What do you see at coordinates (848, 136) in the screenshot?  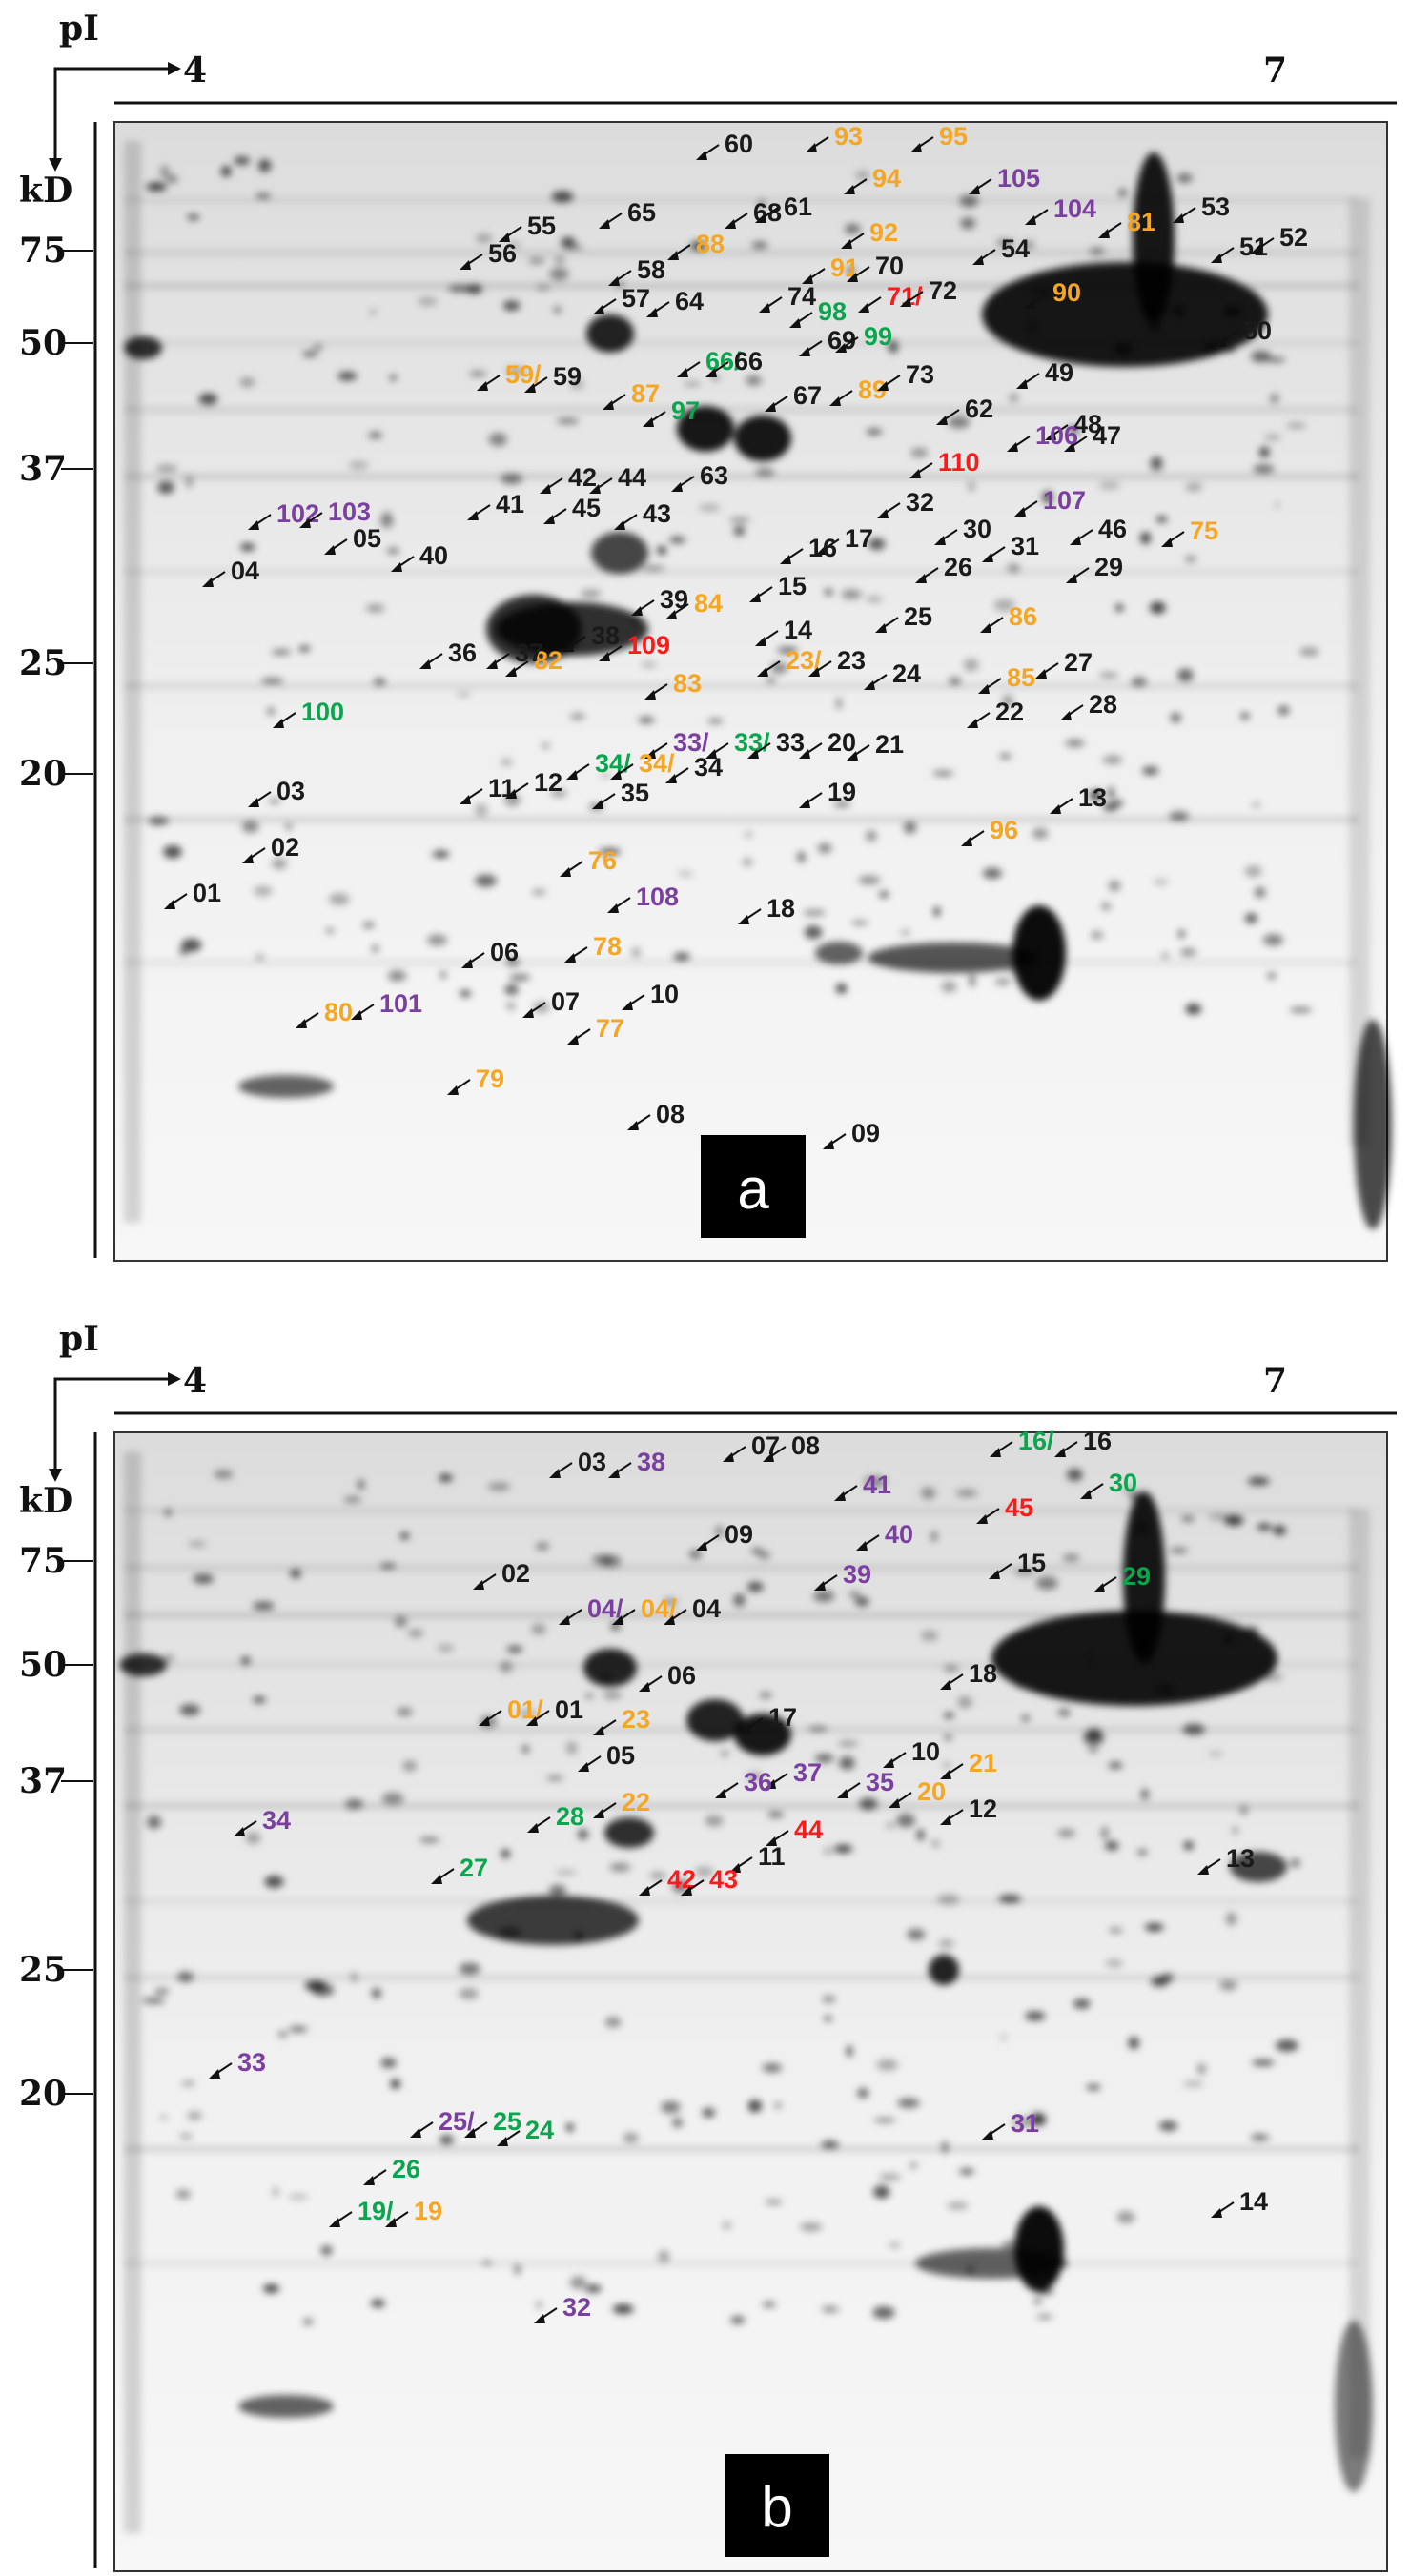 I see `spot-label: 93` at bounding box center [848, 136].